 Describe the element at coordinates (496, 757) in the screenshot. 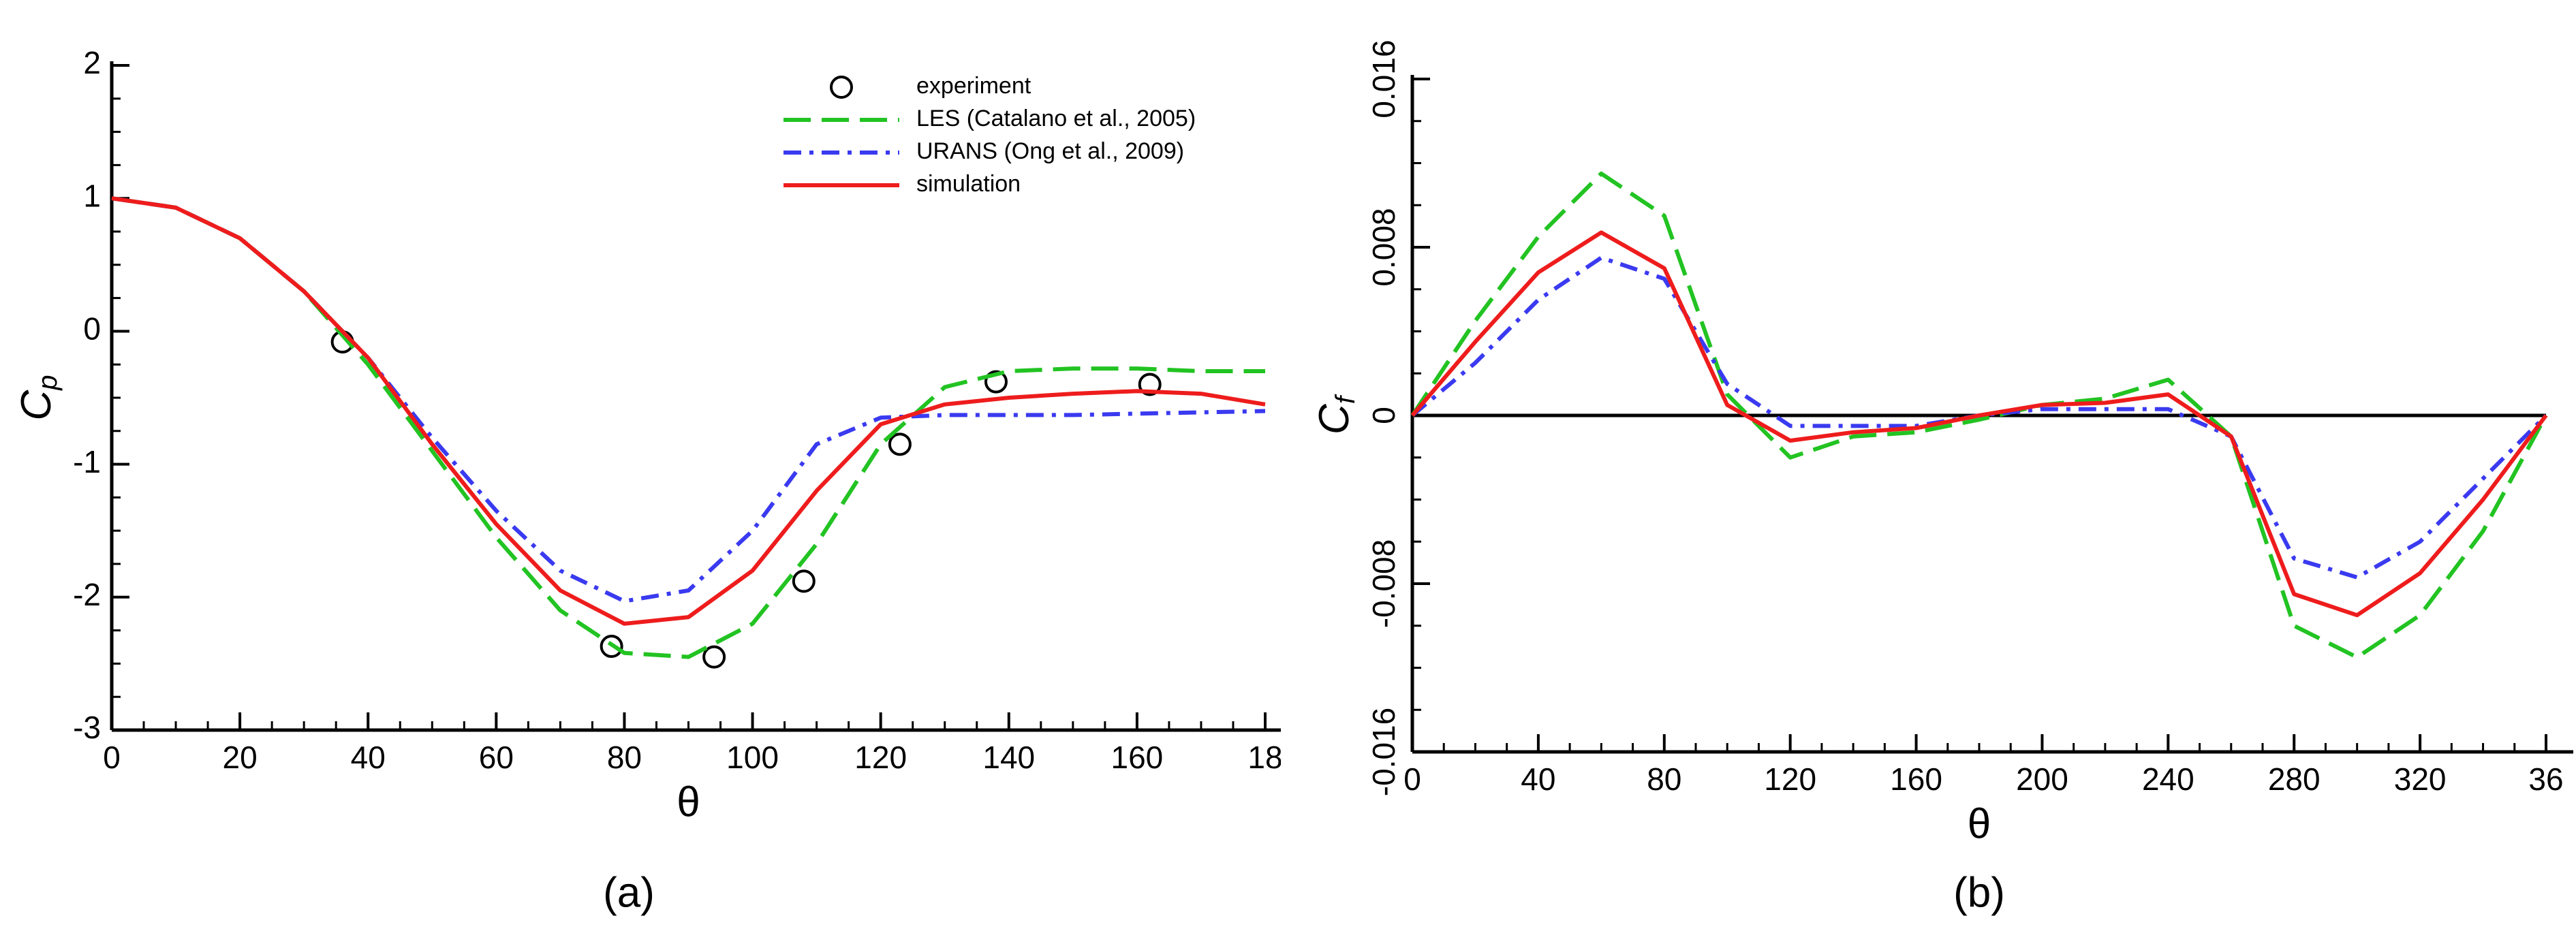

I see `x-tick-label: 60` at that location.